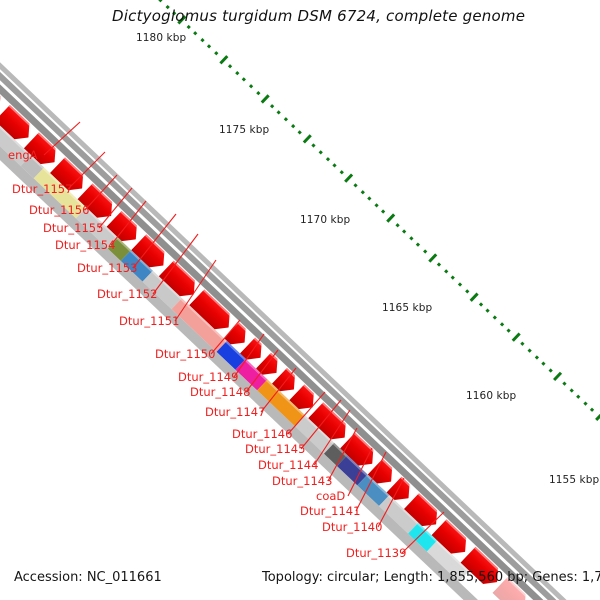 This screenshot has height=600, width=600. What do you see at coordinates (330, 511) in the screenshot?
I see `gene-label: Dtur_1141` at bounding box center [330, 511].